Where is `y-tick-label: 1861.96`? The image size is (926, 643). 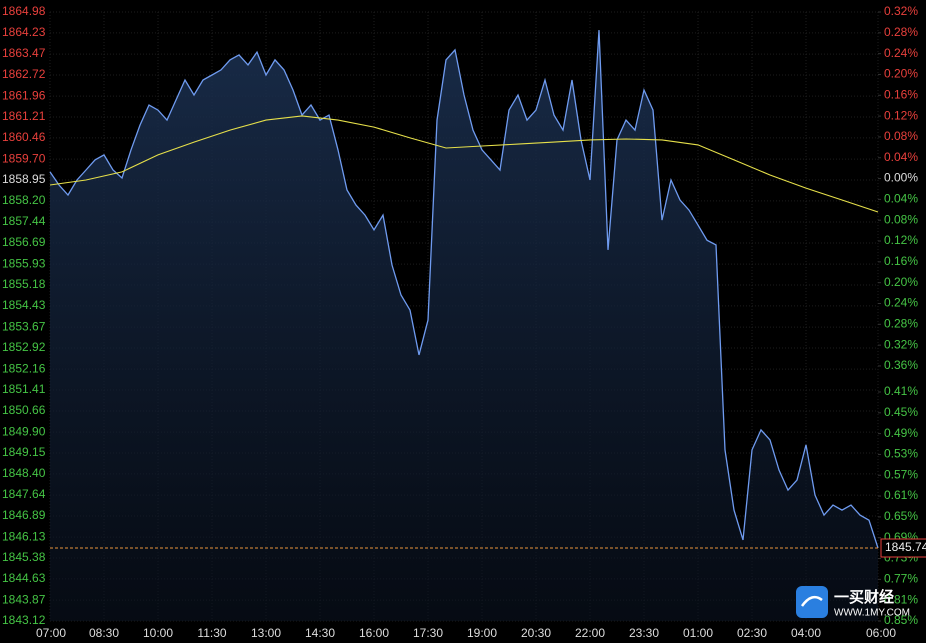
y-tick-label: 1861.96 is located at coordinates (24, 95).